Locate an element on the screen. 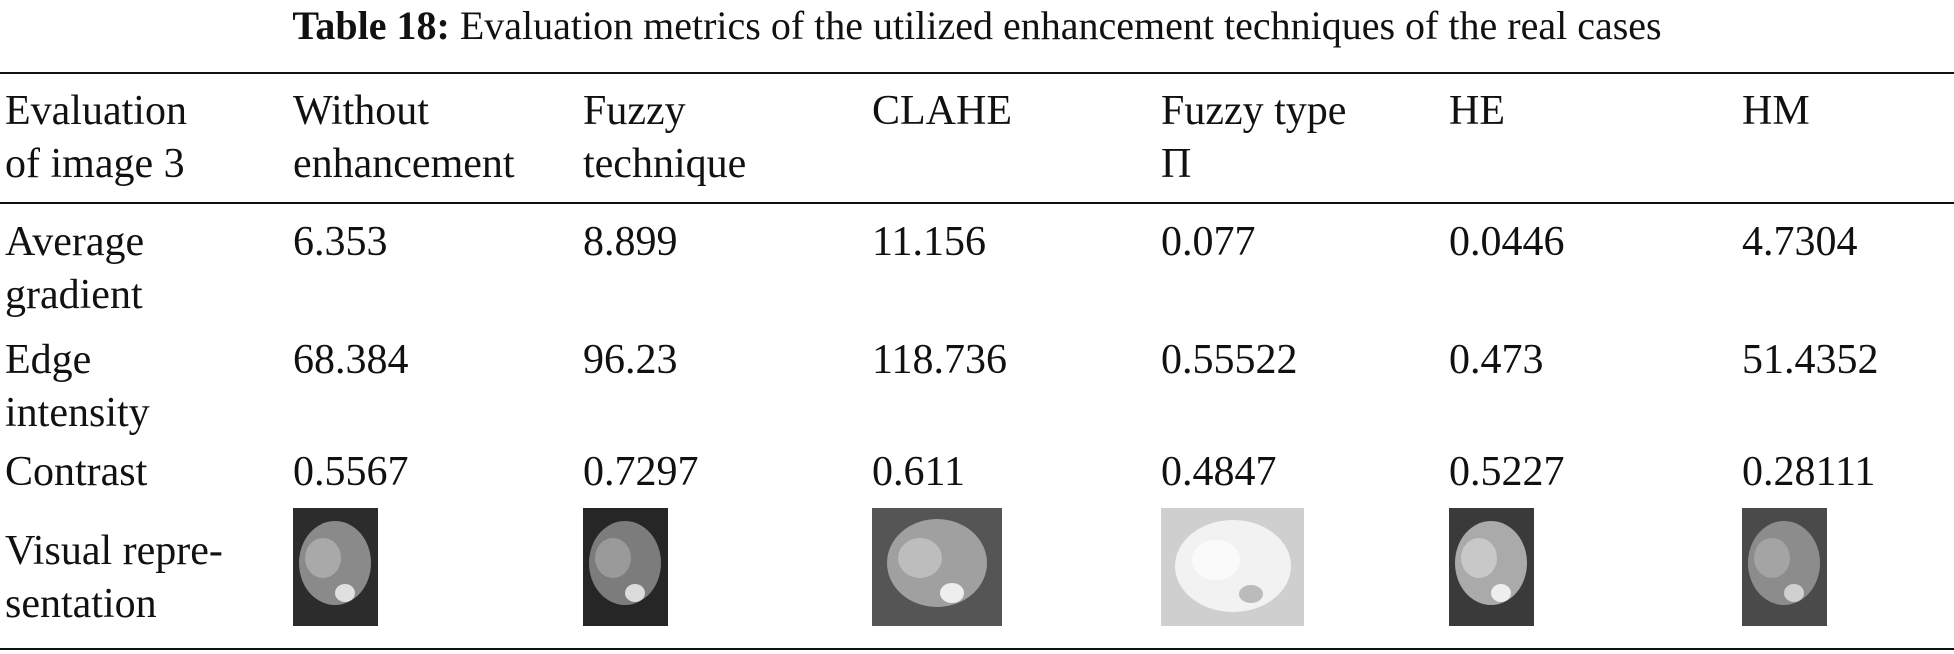 The width and height of the screenshot is (1954, 654). header-cell: HE is located at coordinates (1477, 111).